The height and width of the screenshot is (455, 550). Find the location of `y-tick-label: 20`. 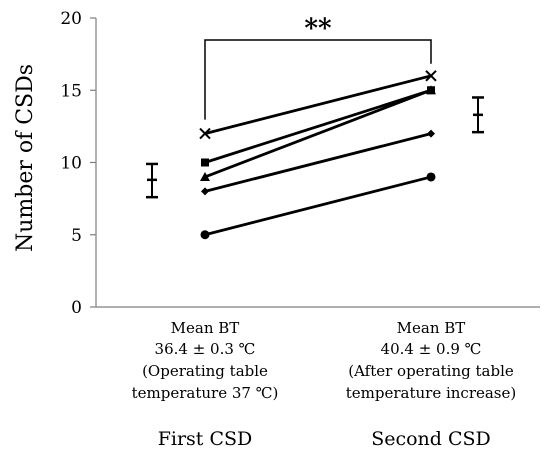

y-tick-label: 20 is located at coordinates (71, 19).